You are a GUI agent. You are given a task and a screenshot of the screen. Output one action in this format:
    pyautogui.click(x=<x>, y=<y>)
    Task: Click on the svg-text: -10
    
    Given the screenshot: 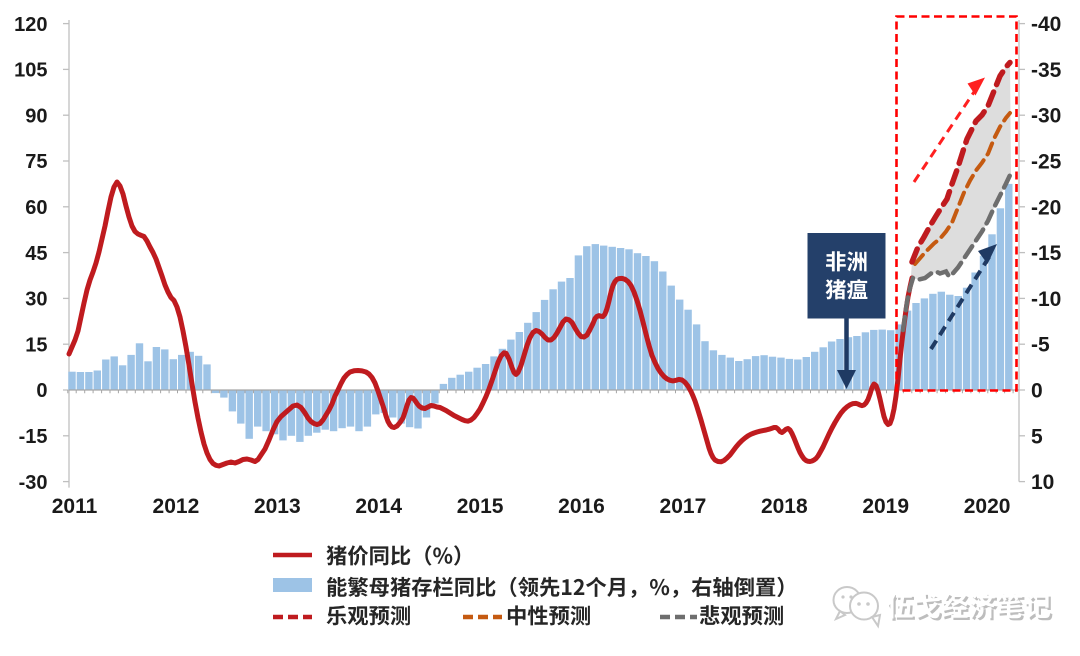 What is the action you would take?
    pyautogui.click(x=1046, y=299)
    